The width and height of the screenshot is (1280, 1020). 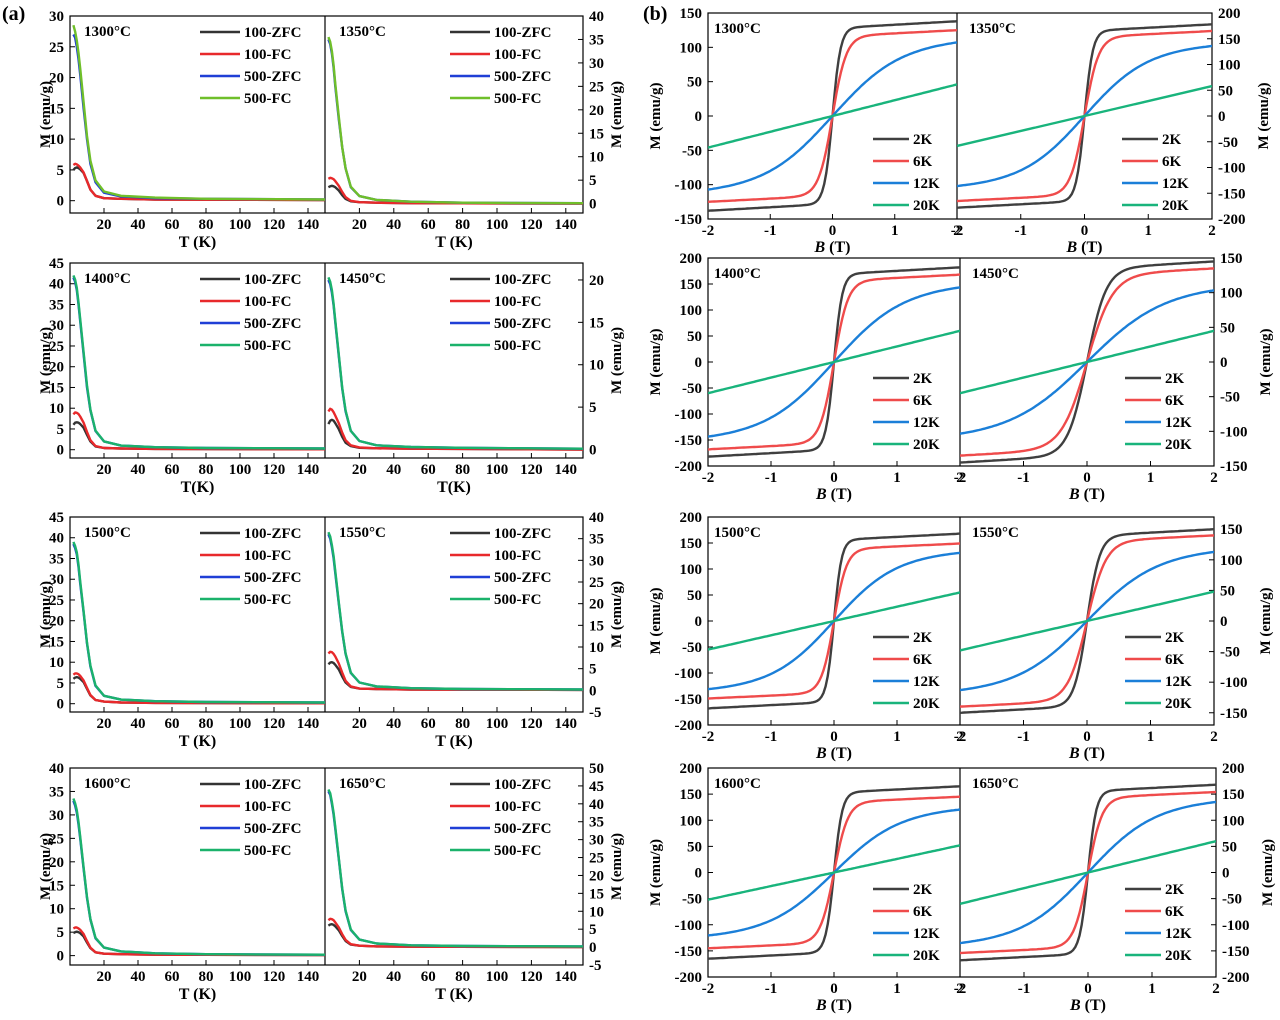 I want to click on y-tick-label-right: 0, so click(x=593, y=205).